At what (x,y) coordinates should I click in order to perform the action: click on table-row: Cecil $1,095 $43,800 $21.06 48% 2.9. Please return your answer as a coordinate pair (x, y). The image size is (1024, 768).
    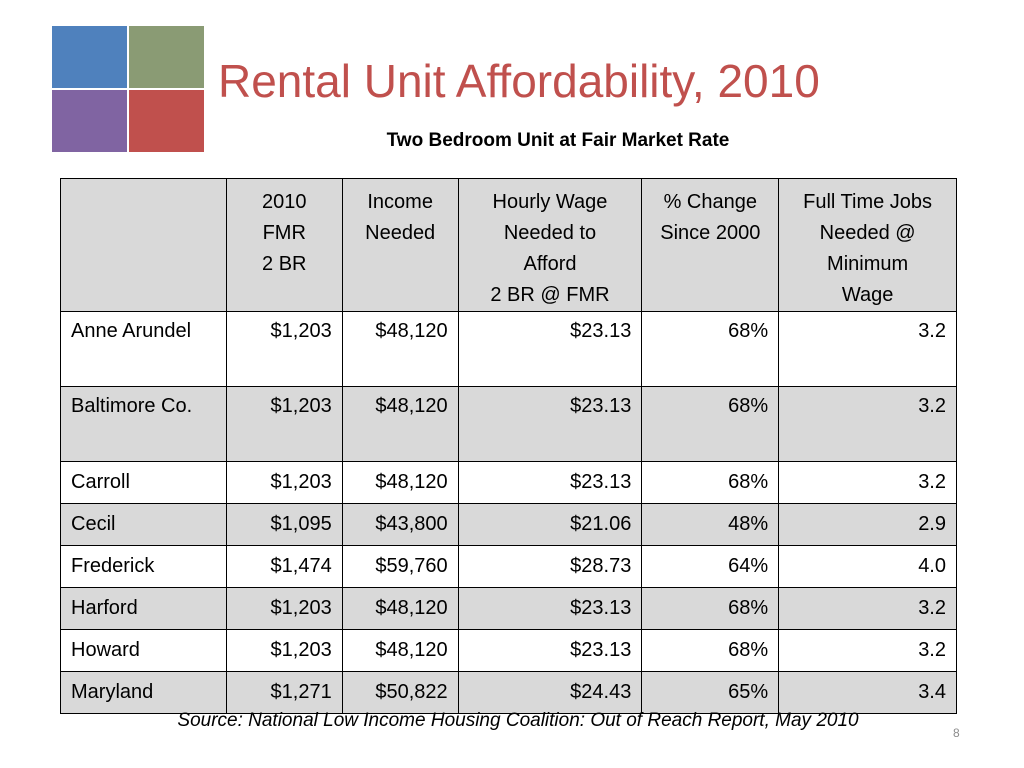
    Looking at the image, I should click on (508, 524).